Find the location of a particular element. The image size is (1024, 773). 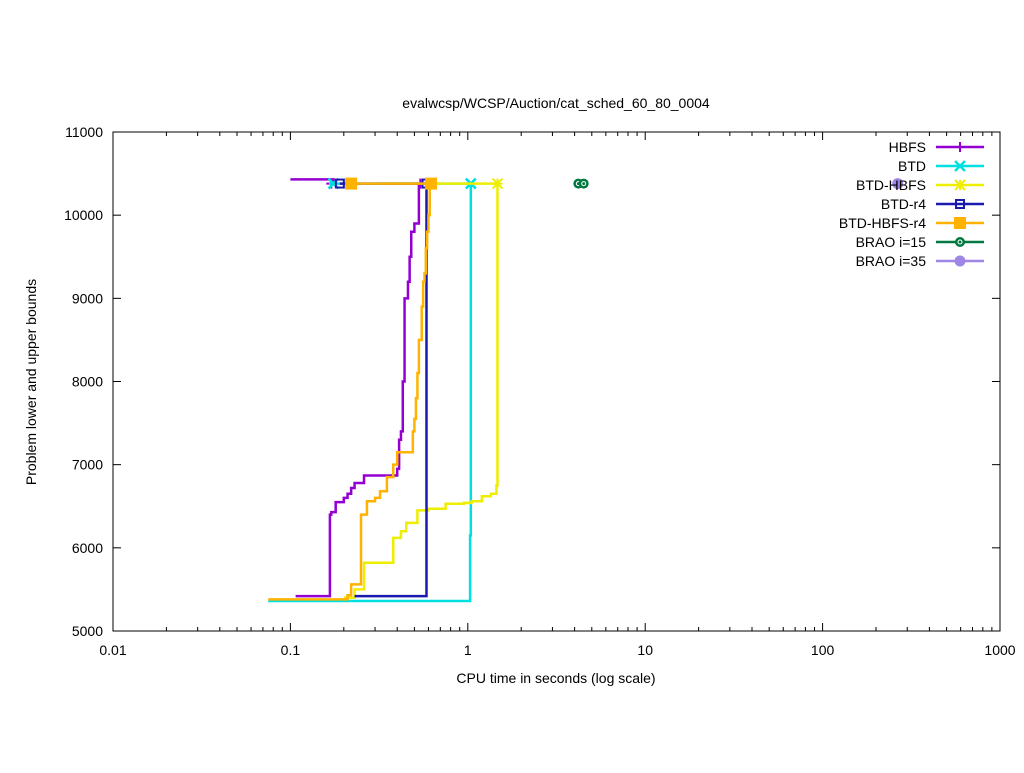

legend-label: BTD is located at coordinates (912, 166).